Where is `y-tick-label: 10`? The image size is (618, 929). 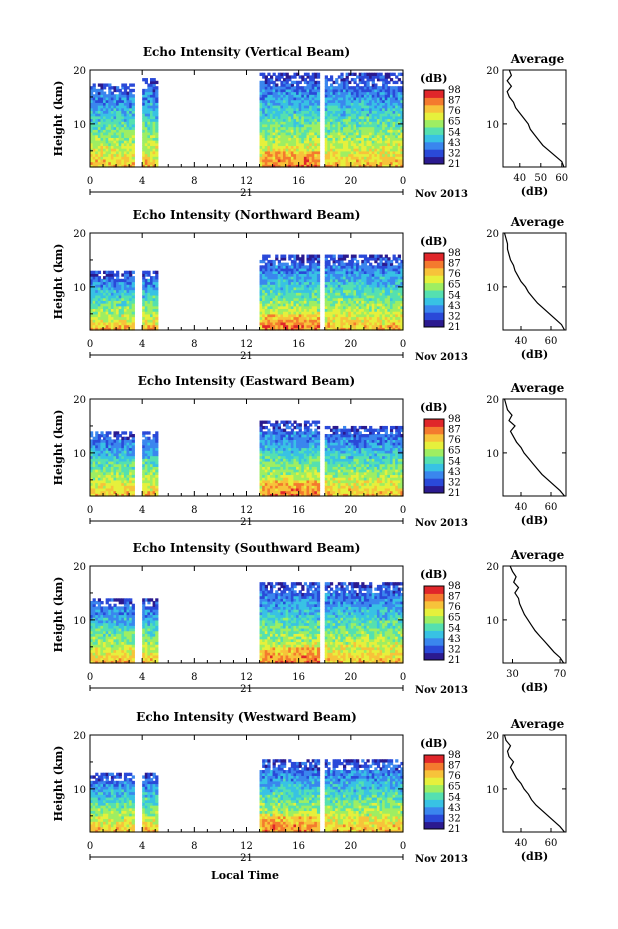
y-tick-label: 10 is located at coordinates (79, 288).